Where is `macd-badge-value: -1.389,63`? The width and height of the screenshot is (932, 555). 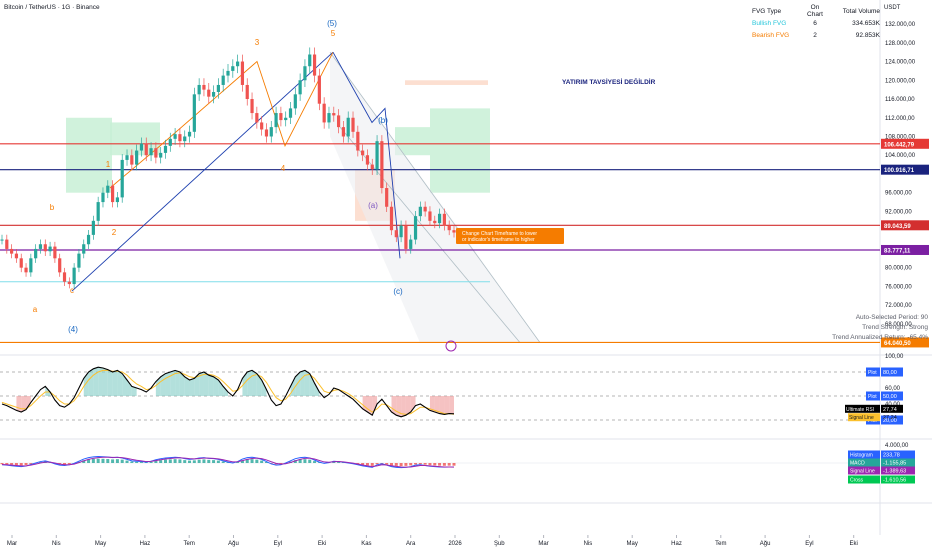 macd-badge-value: -1.389,63 is located at coordinates (894, 472).